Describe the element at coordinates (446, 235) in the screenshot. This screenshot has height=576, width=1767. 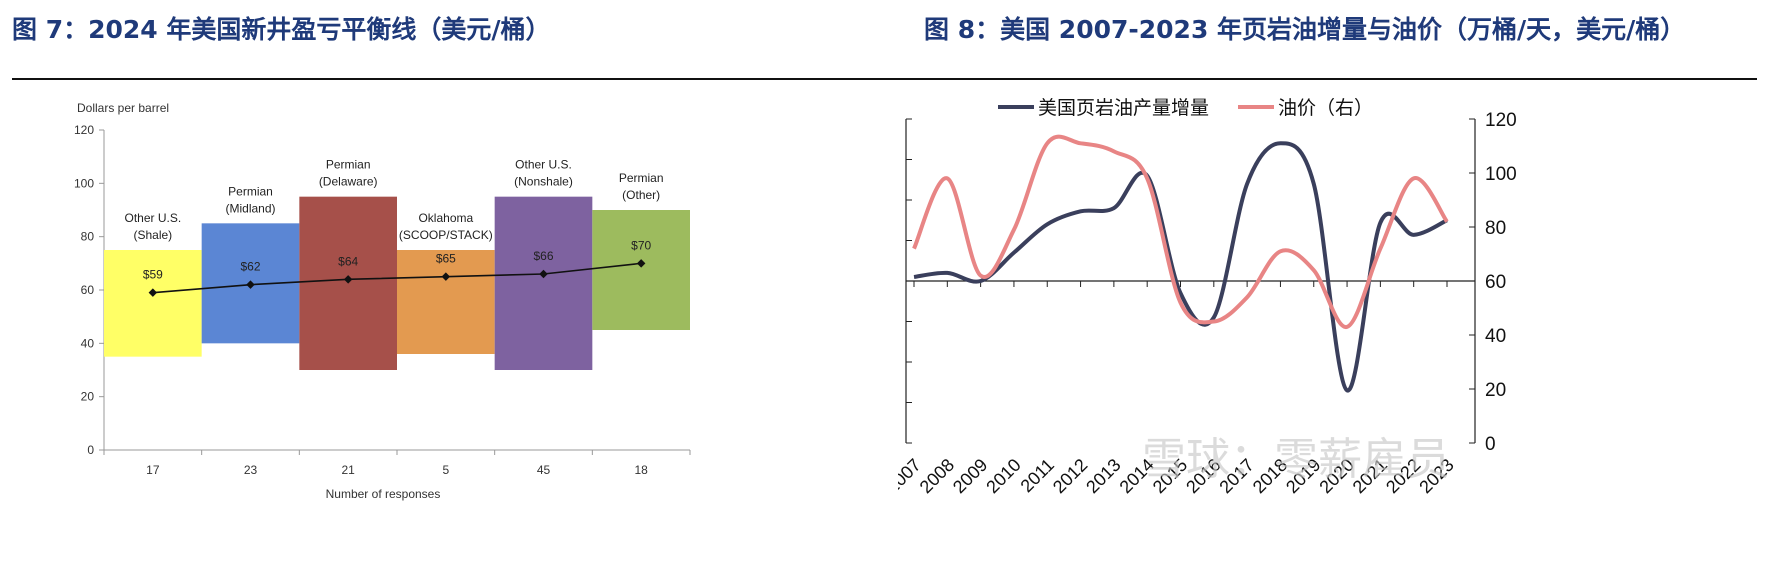
I see `category-label: (SCOOP/STACK)` at that location.